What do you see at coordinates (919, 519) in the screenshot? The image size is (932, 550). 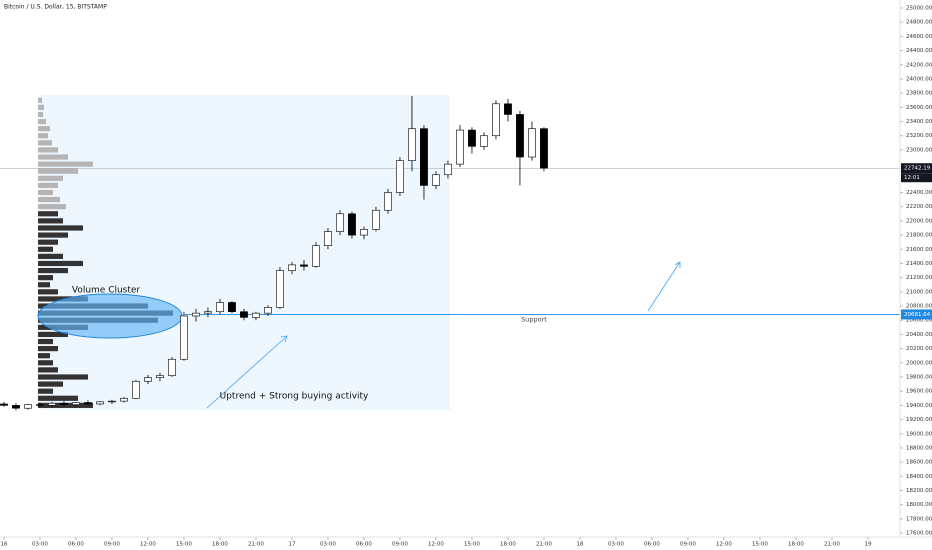 I see `y-tick-label: 17800.00` at bounding box center [919, 519].